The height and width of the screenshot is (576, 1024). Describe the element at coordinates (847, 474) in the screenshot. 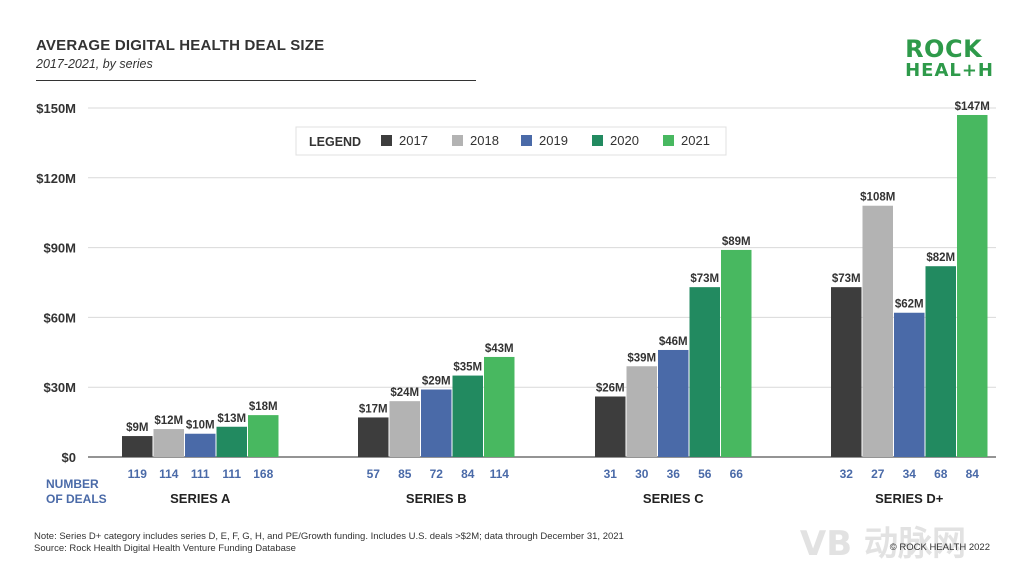

I see `deal-count-label: 32` at that location.